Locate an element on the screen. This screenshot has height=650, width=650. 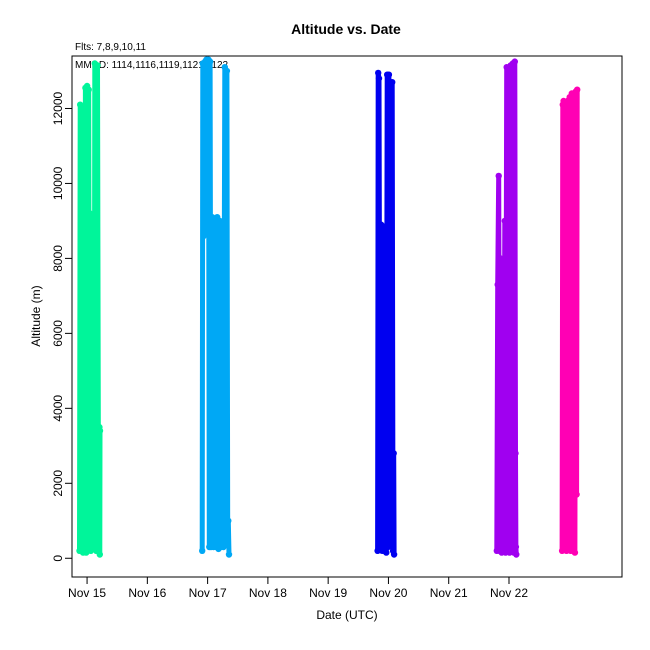
chart-title: Altitude vs. Date is located at coordinates (346, 29).